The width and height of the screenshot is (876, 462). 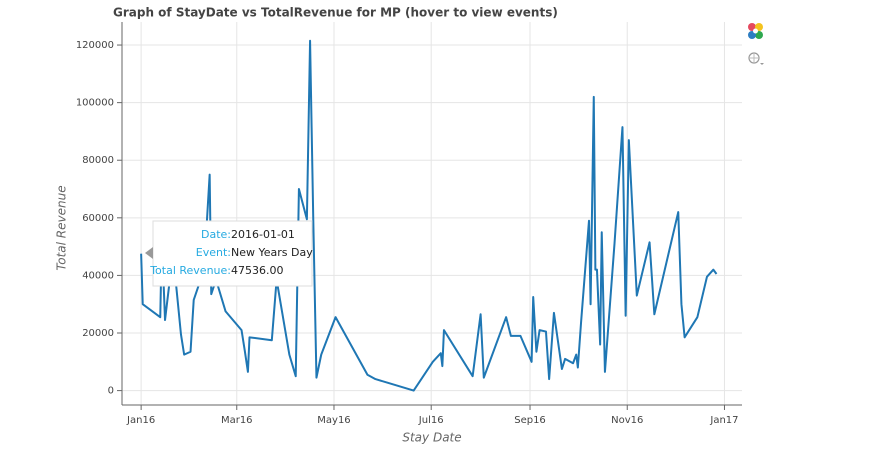 What do you see at coordinates (333, 420) in the screenshot?
I see `x-tick-label: May16` at bounding box center [333, 420].